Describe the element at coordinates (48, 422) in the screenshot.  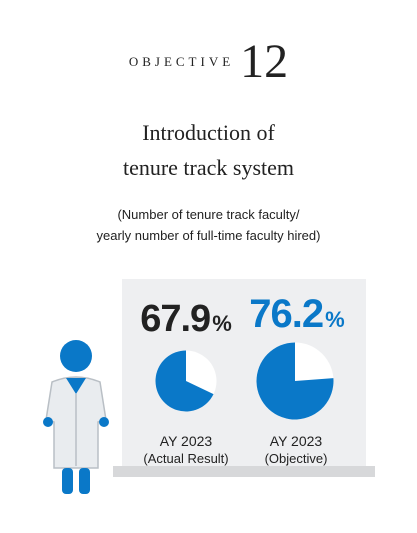
I see `doctor-left-hand` at that location.